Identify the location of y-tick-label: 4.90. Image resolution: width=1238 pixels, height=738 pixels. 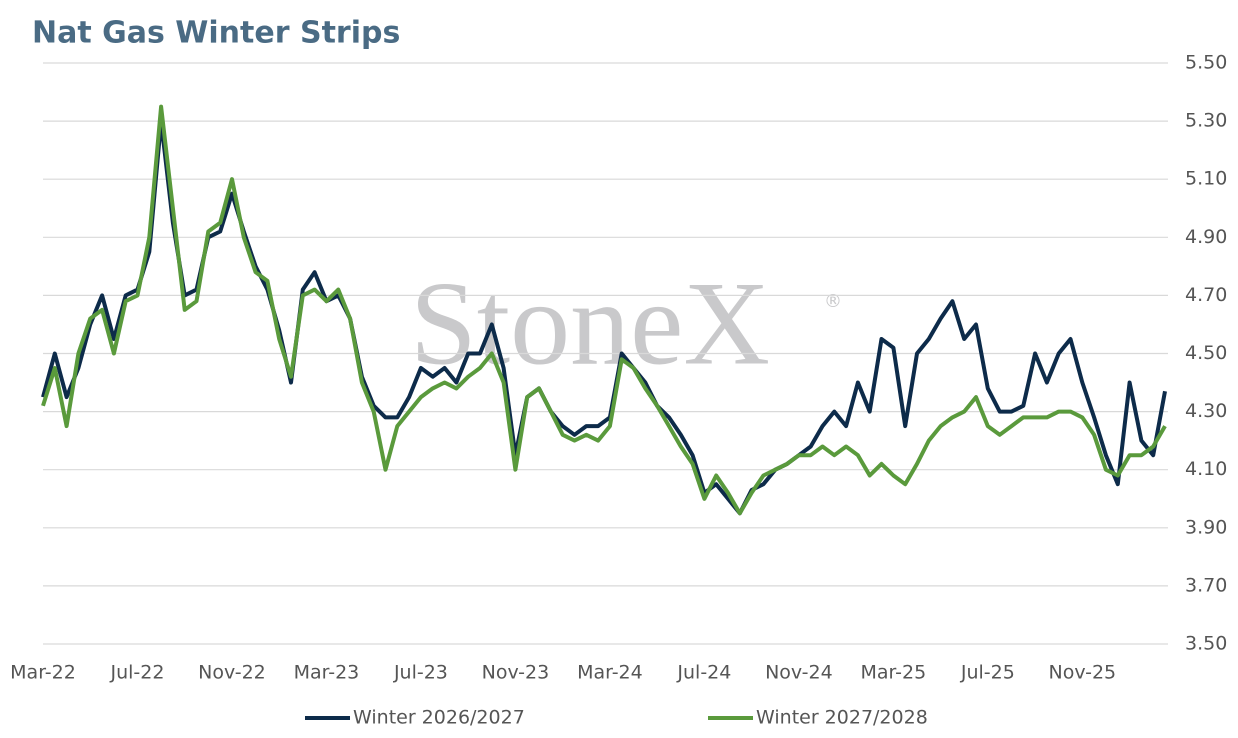
(1206, 237).